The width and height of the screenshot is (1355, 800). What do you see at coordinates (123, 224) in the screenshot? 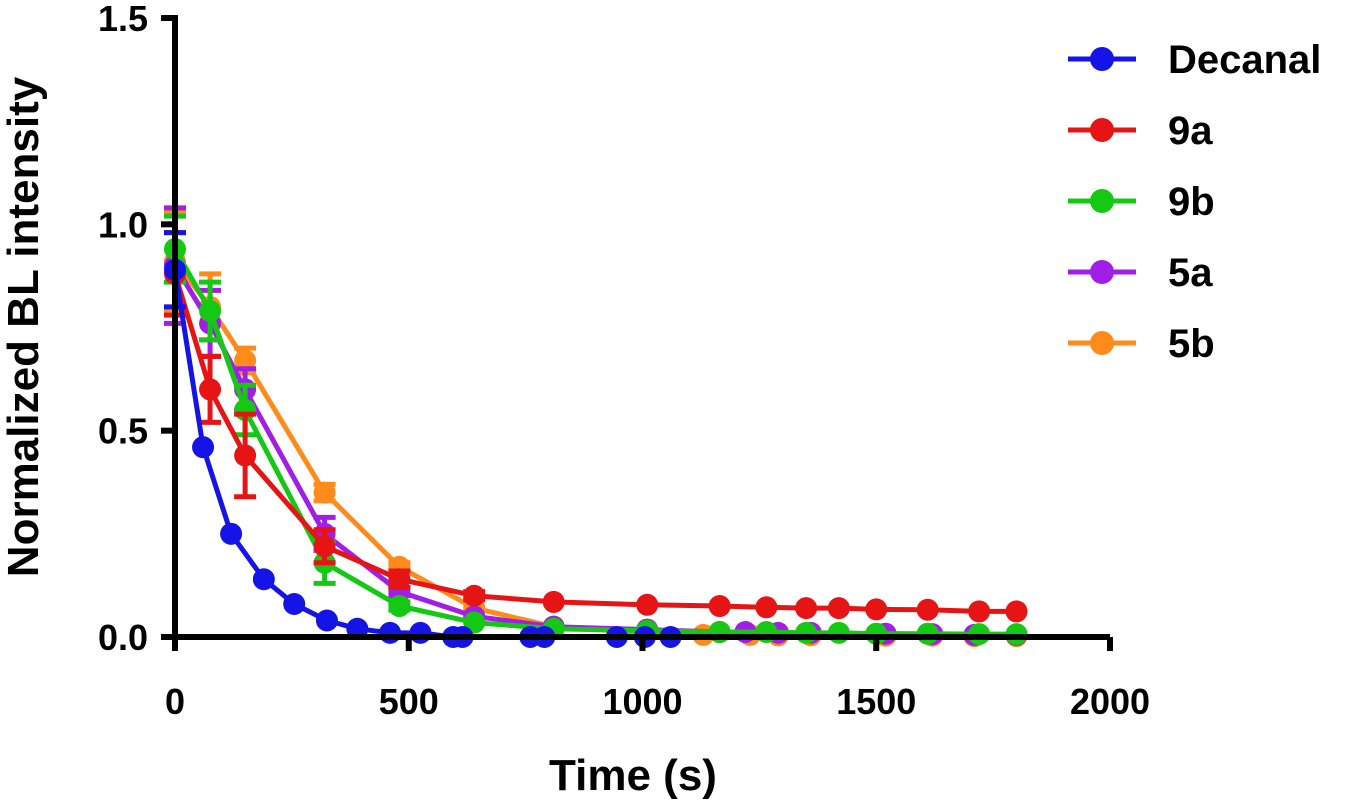
I see `y-tick-label: 1.0` at bounding box center [123, 224].